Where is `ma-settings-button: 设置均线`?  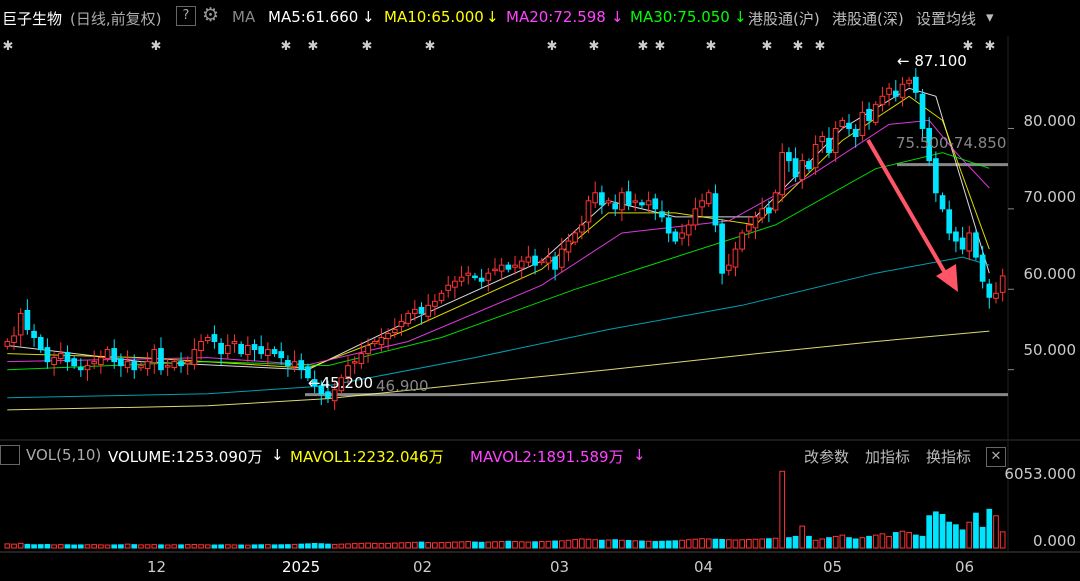 ma-settings-button: 设置均线 is located at coordinates (946, 19).